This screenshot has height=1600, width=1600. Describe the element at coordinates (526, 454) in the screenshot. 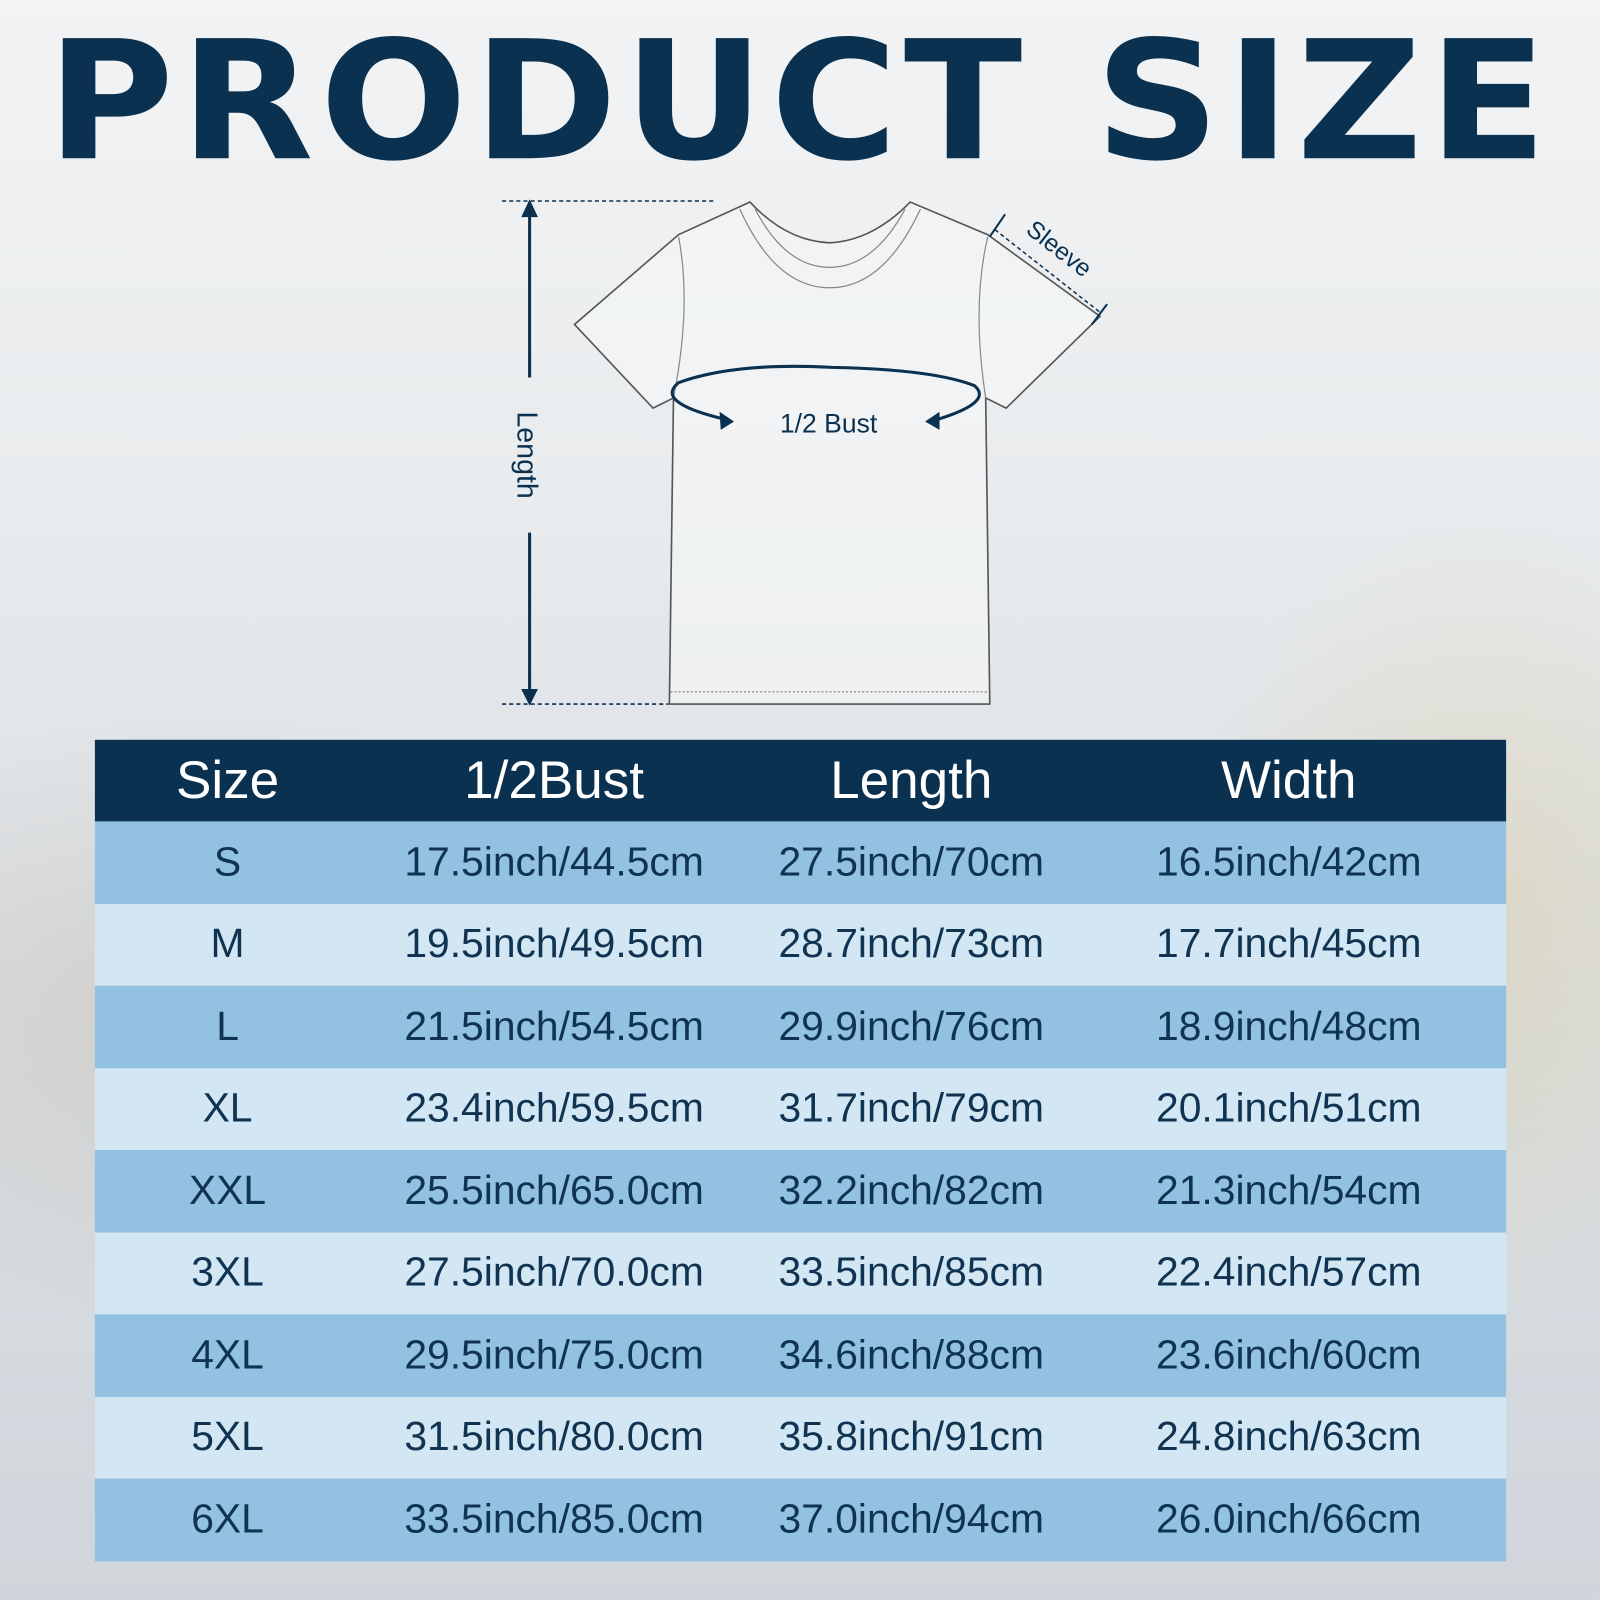

I see `length-label: Length` at that location.